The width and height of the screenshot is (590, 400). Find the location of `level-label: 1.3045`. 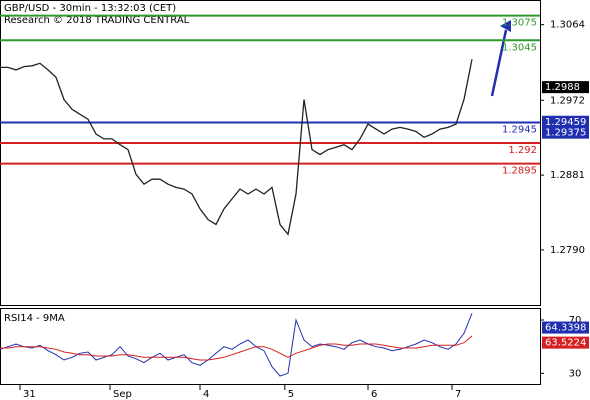

level-label: 1.3045 is located at coordinates (519, 47).